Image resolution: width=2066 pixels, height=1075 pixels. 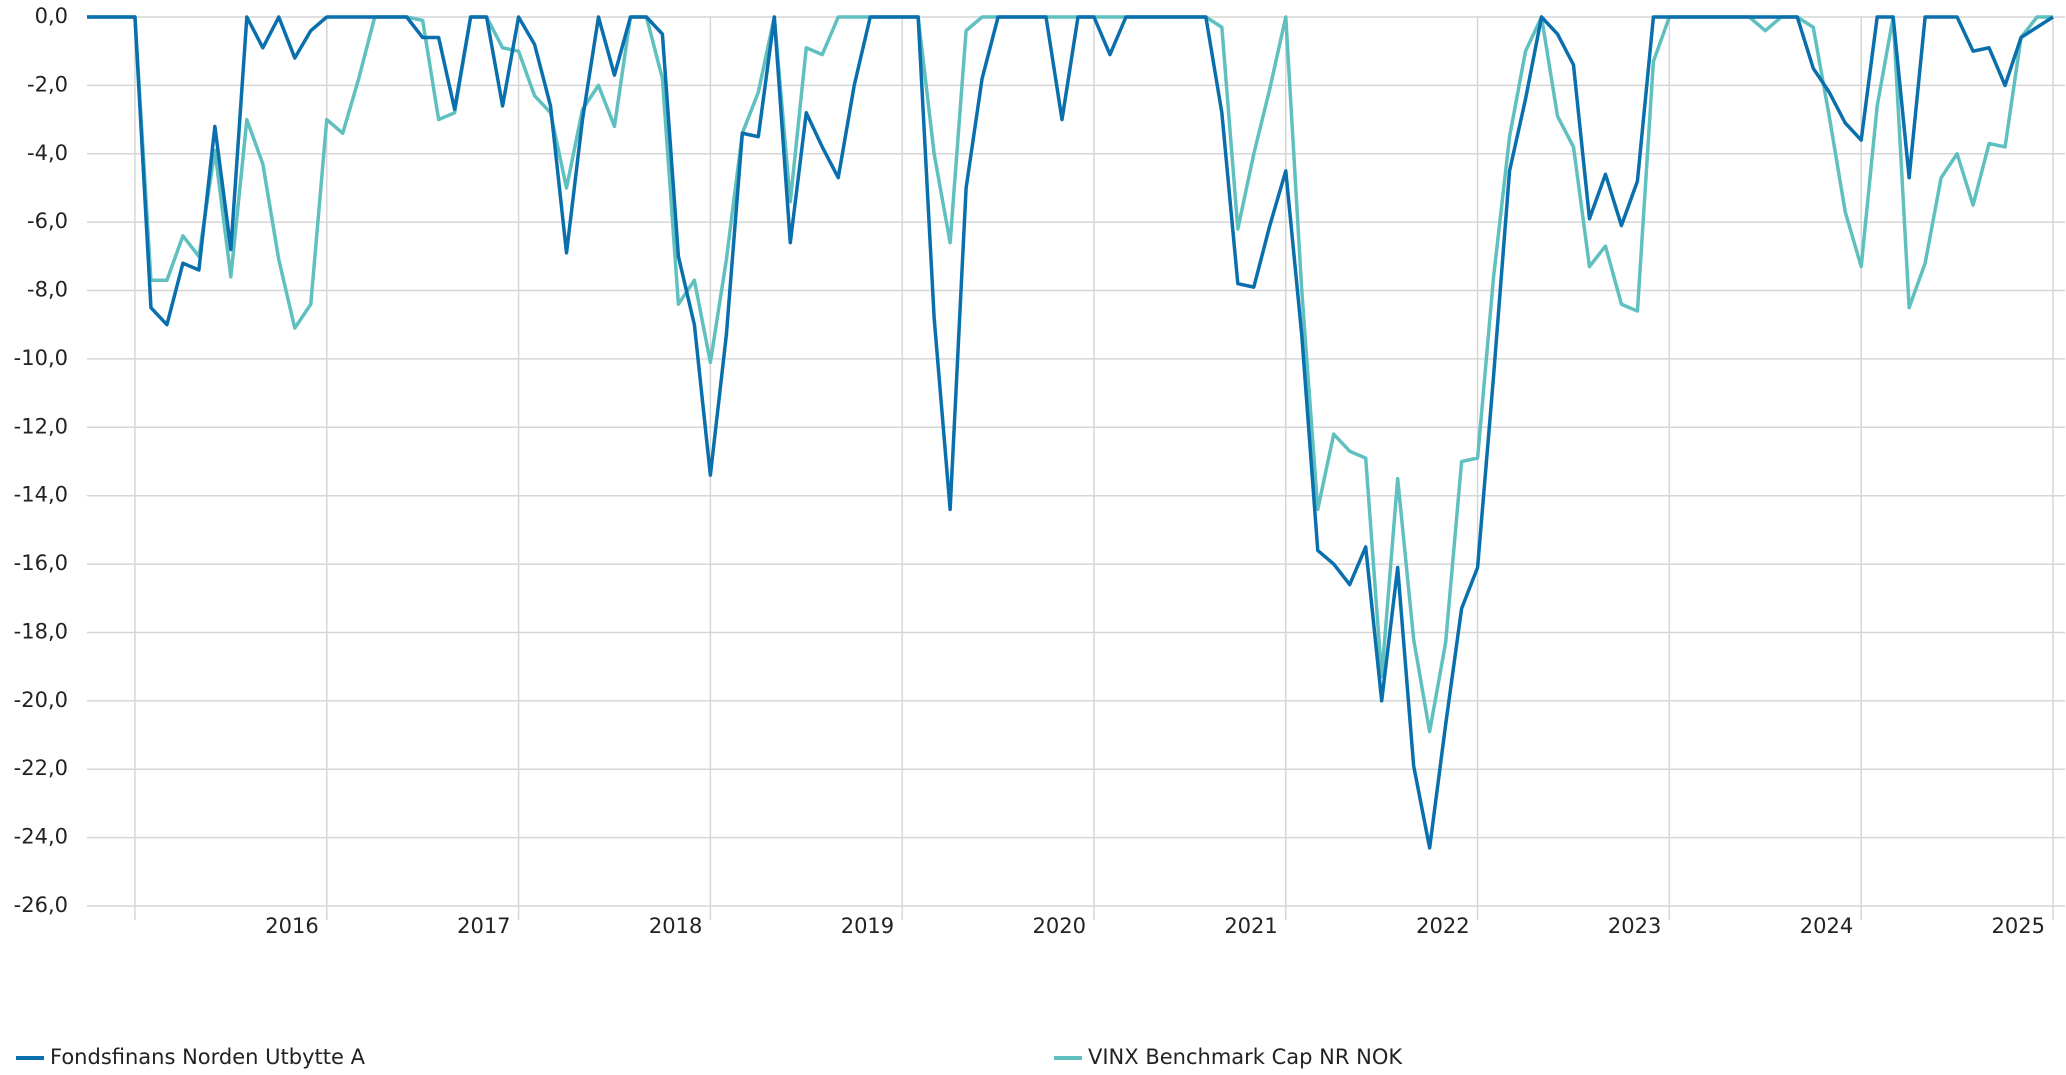 What do you see at coordinates (291, 926) in the screenshot?
I see `x-tick-label: 2016` at bounding box center [291, 926].